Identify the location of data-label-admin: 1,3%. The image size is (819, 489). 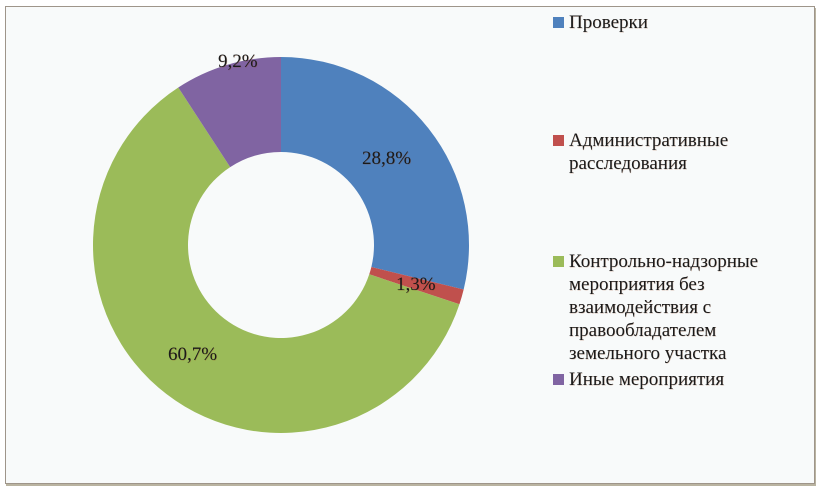
(416, 284).